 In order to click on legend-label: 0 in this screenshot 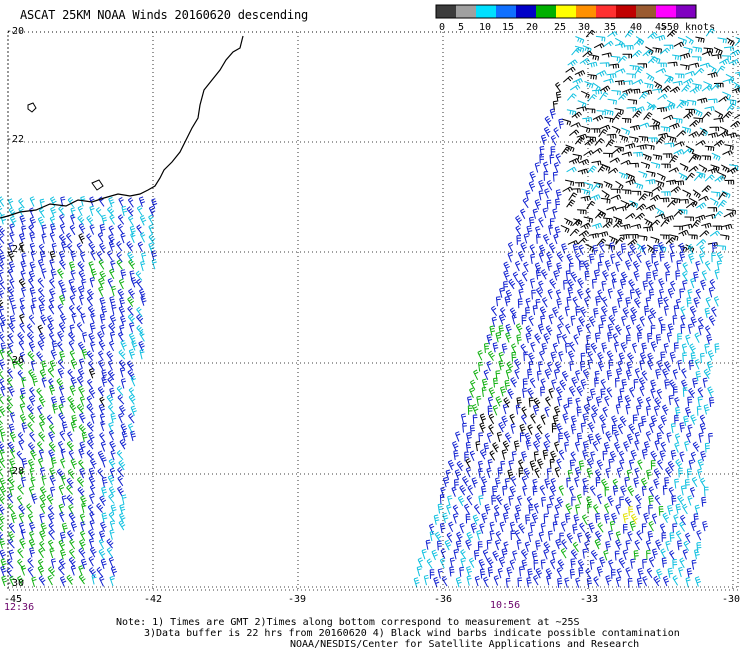, I will do `click(442, 27)`.